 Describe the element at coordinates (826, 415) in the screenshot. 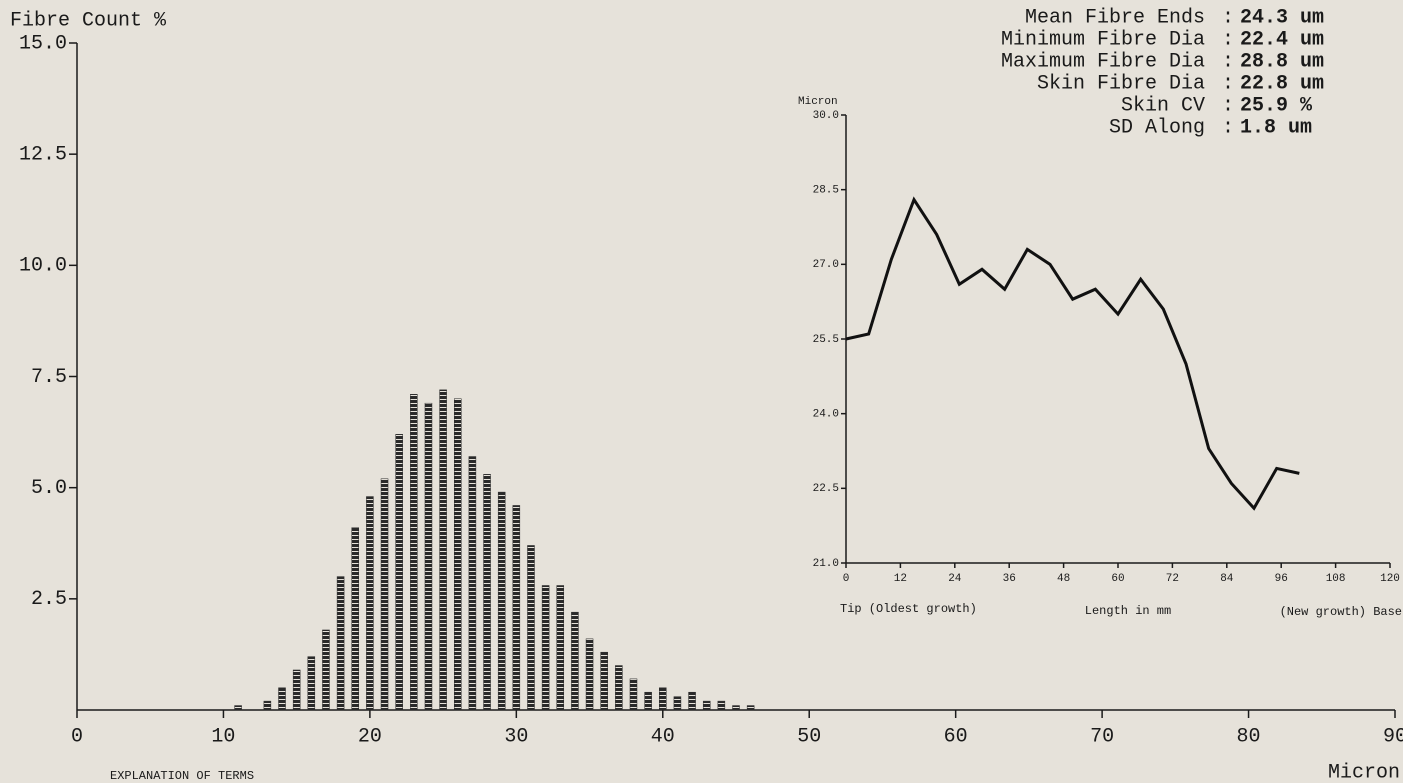

I see `y-tick-label: 24.0` at that location.